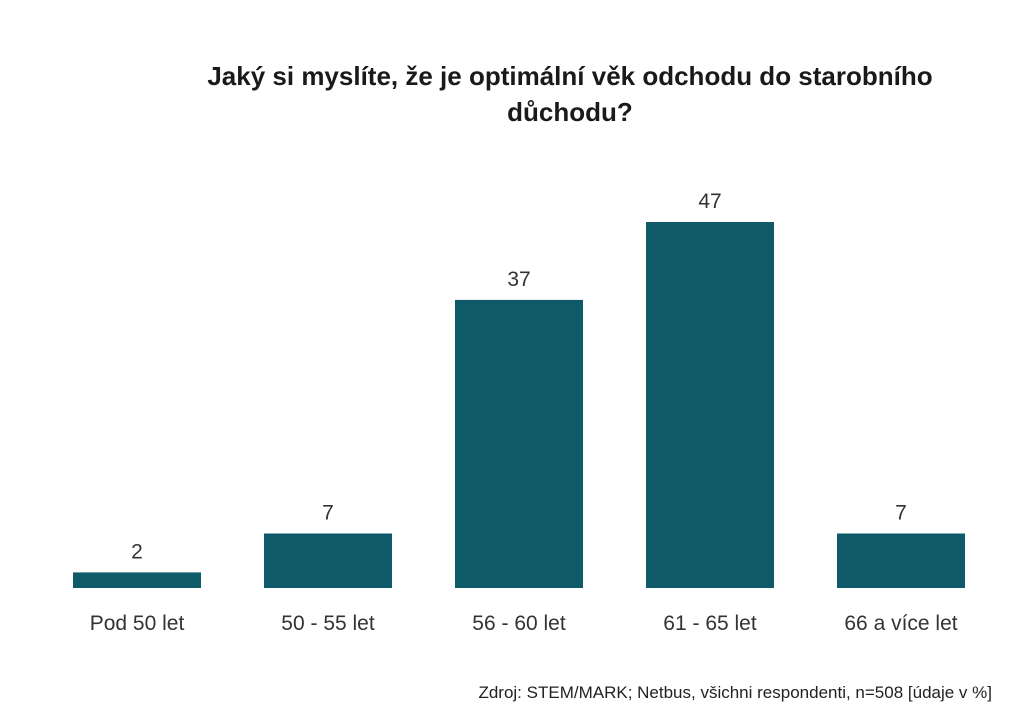 This screenshot has height=720, width=1024. What do you see at coordinates (518, 279) in the screenshot?
I see `value-label-3: 37` at bounding box center [518, 279].